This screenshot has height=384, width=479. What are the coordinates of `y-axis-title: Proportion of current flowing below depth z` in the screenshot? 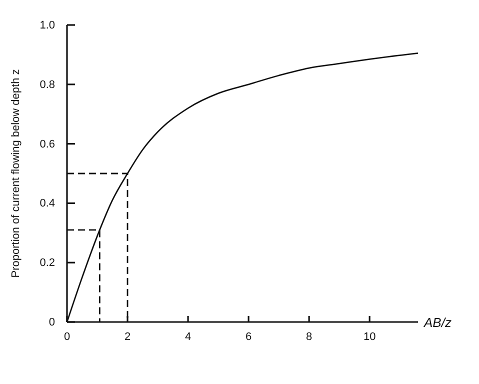 It's located at (16, 173).